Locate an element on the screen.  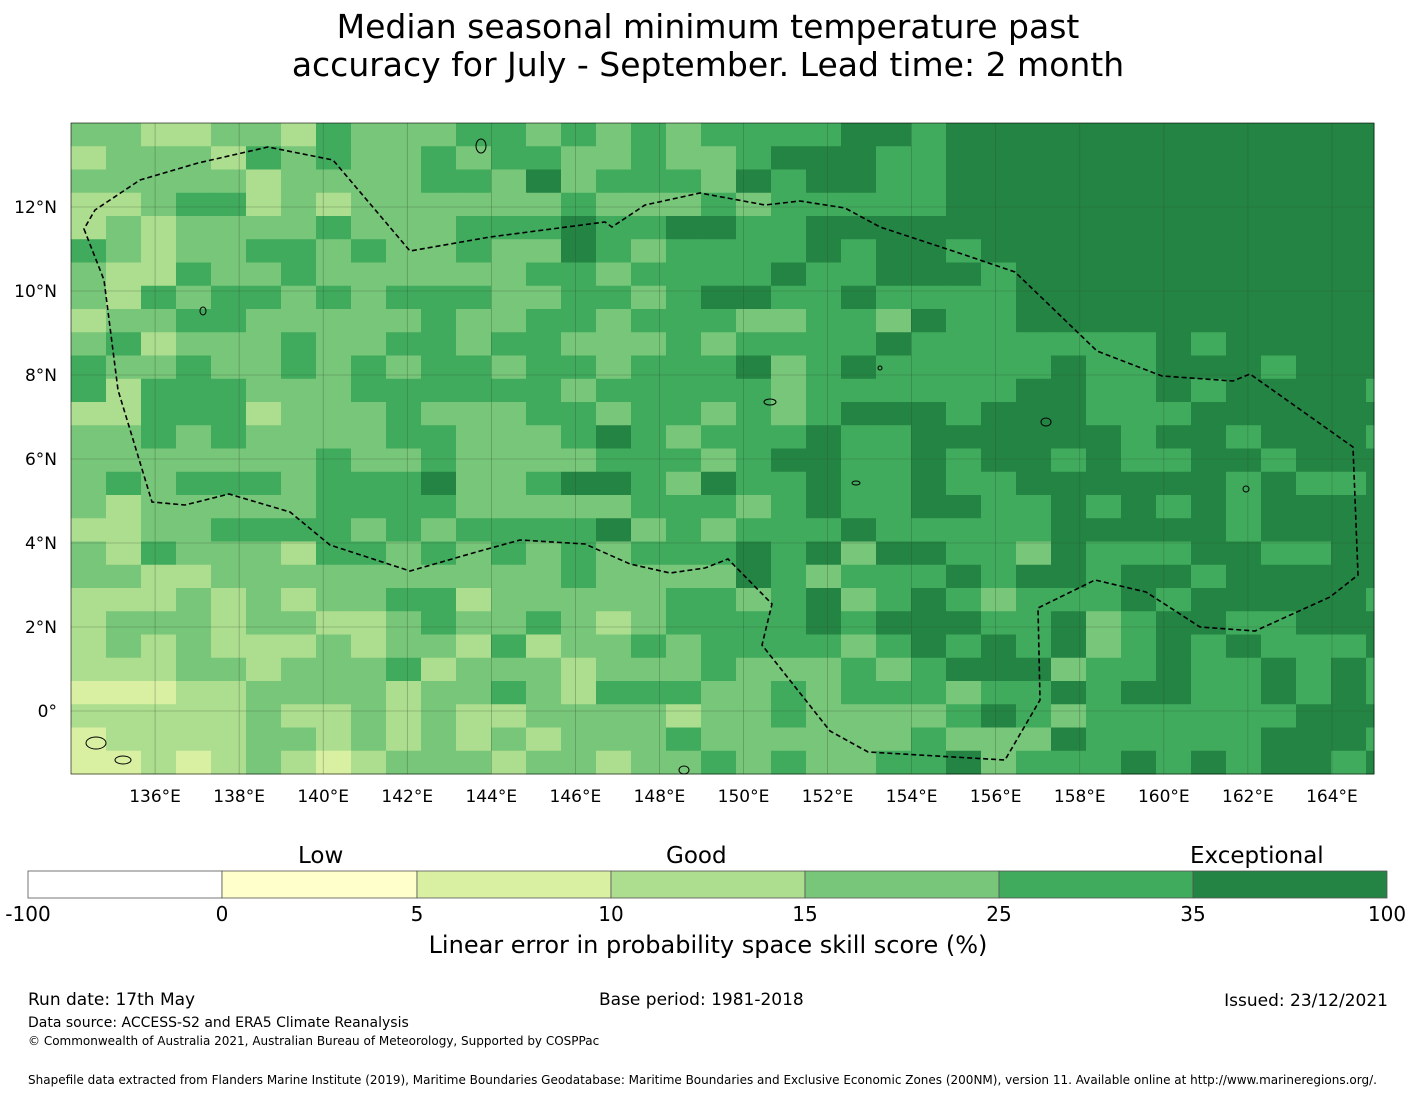
island-outline is located at coordinates (481, 146).